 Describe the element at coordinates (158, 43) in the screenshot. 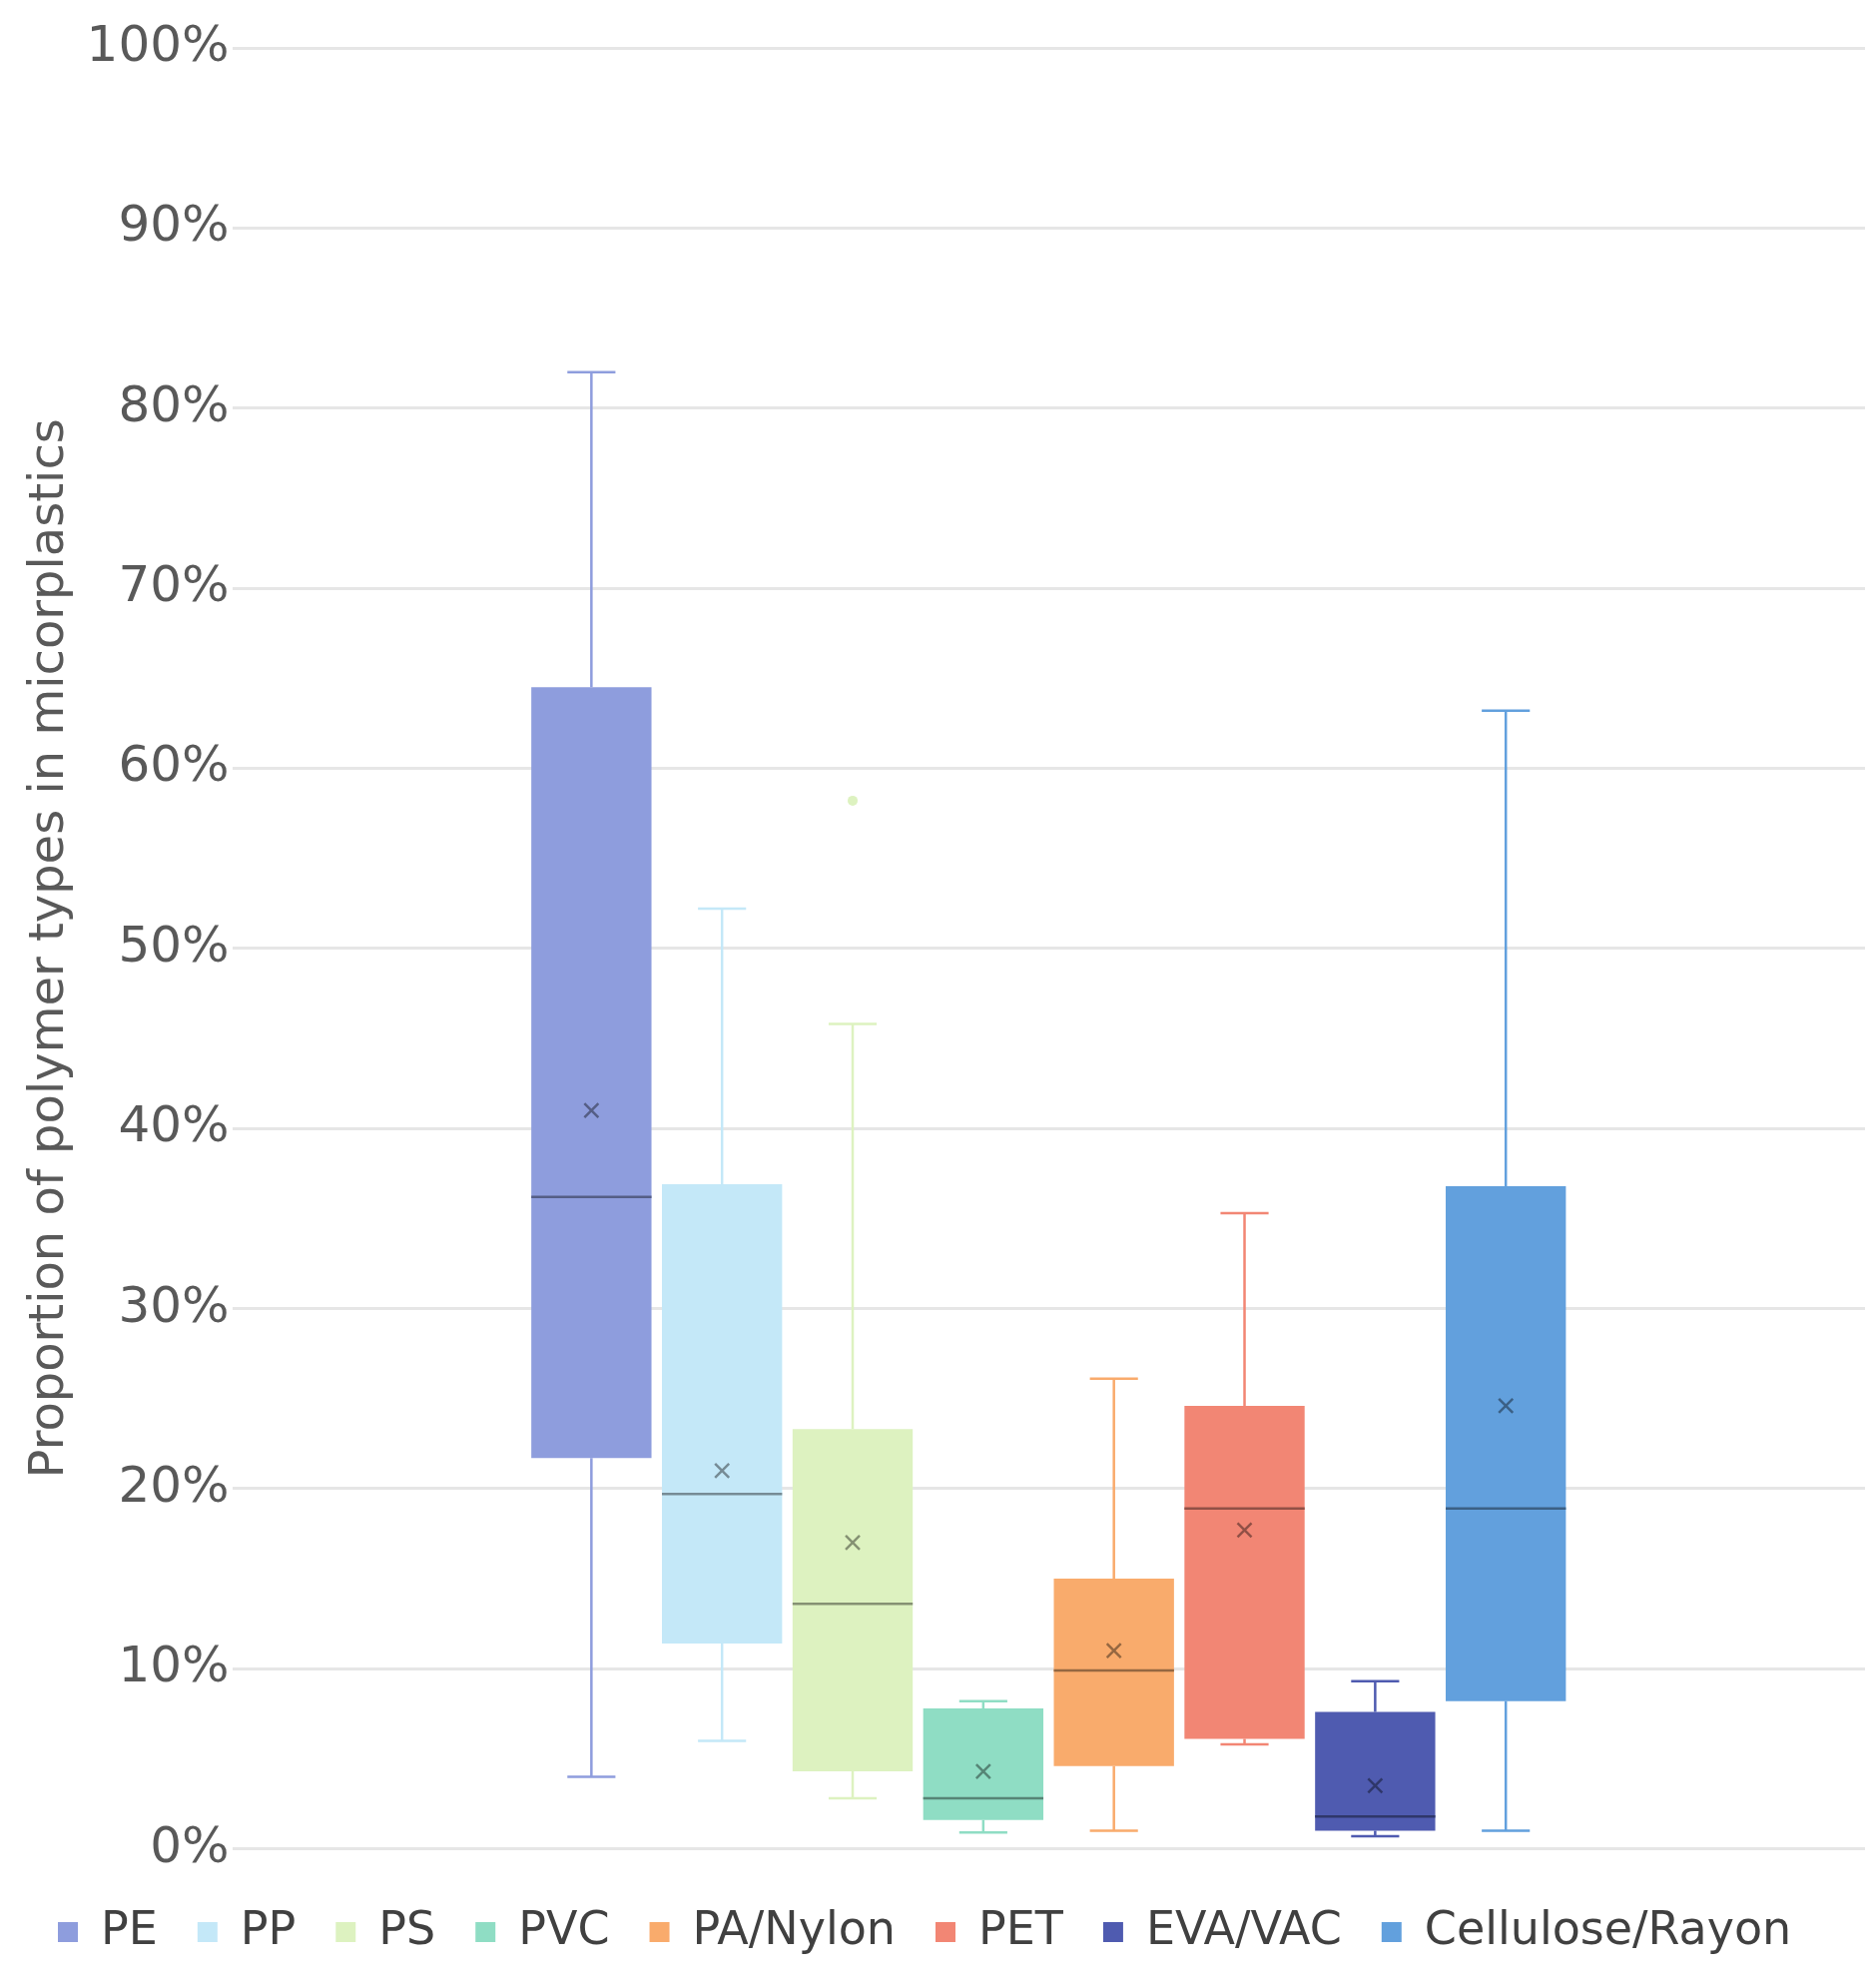

I see `y-tick-label: 100%` at that location.